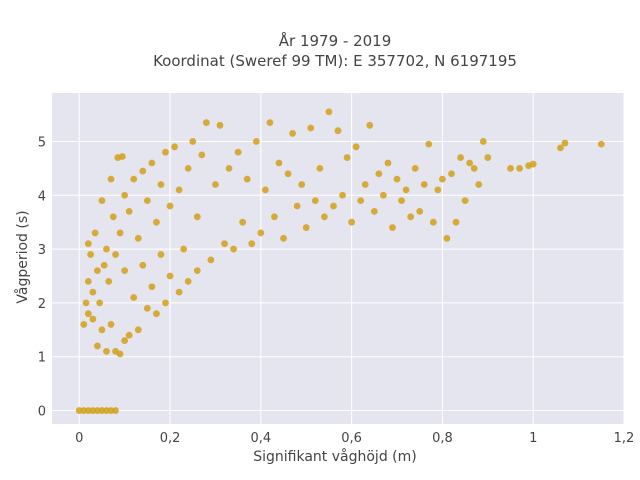  I want to click on y-tick-label: 1, so click(42, 358).